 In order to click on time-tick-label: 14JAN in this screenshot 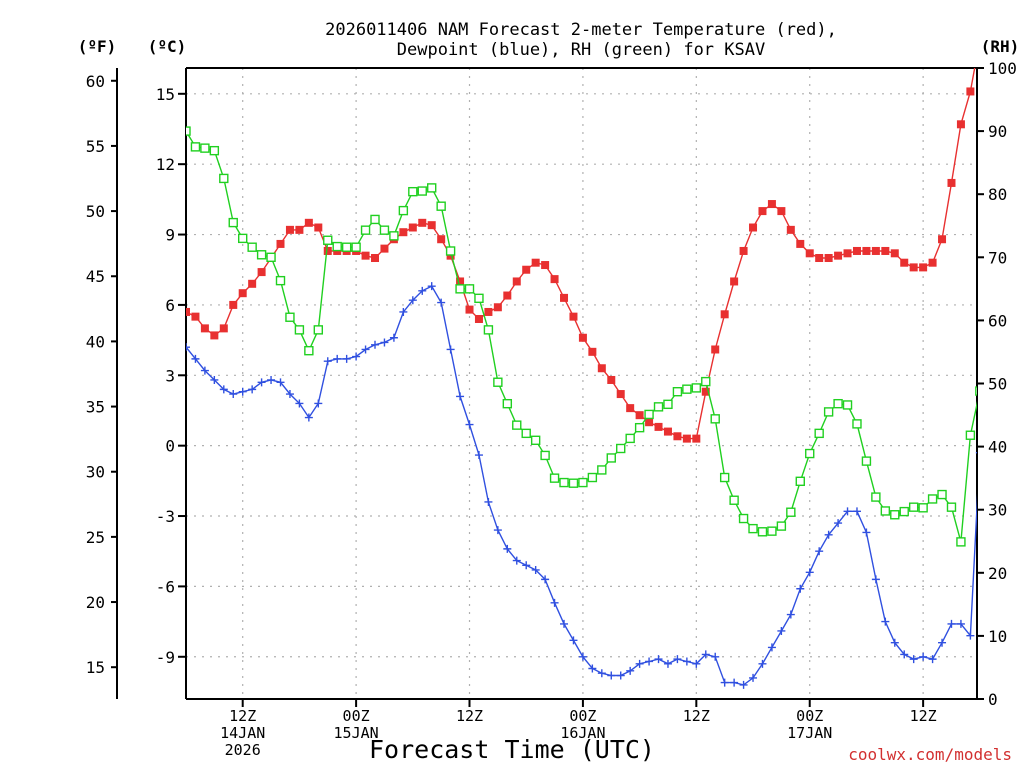, I will do `click(242, 733)`.